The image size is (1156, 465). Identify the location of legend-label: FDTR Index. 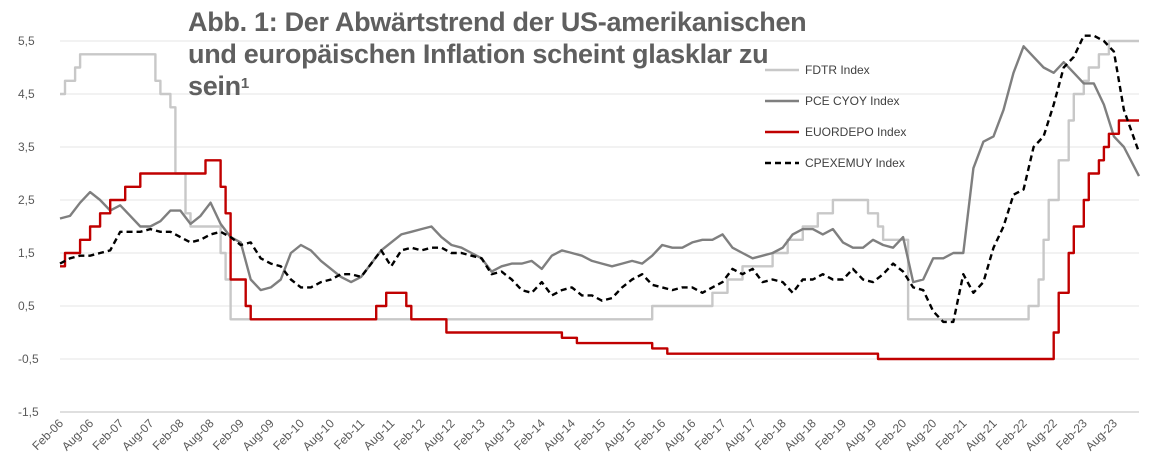
(837, 70).